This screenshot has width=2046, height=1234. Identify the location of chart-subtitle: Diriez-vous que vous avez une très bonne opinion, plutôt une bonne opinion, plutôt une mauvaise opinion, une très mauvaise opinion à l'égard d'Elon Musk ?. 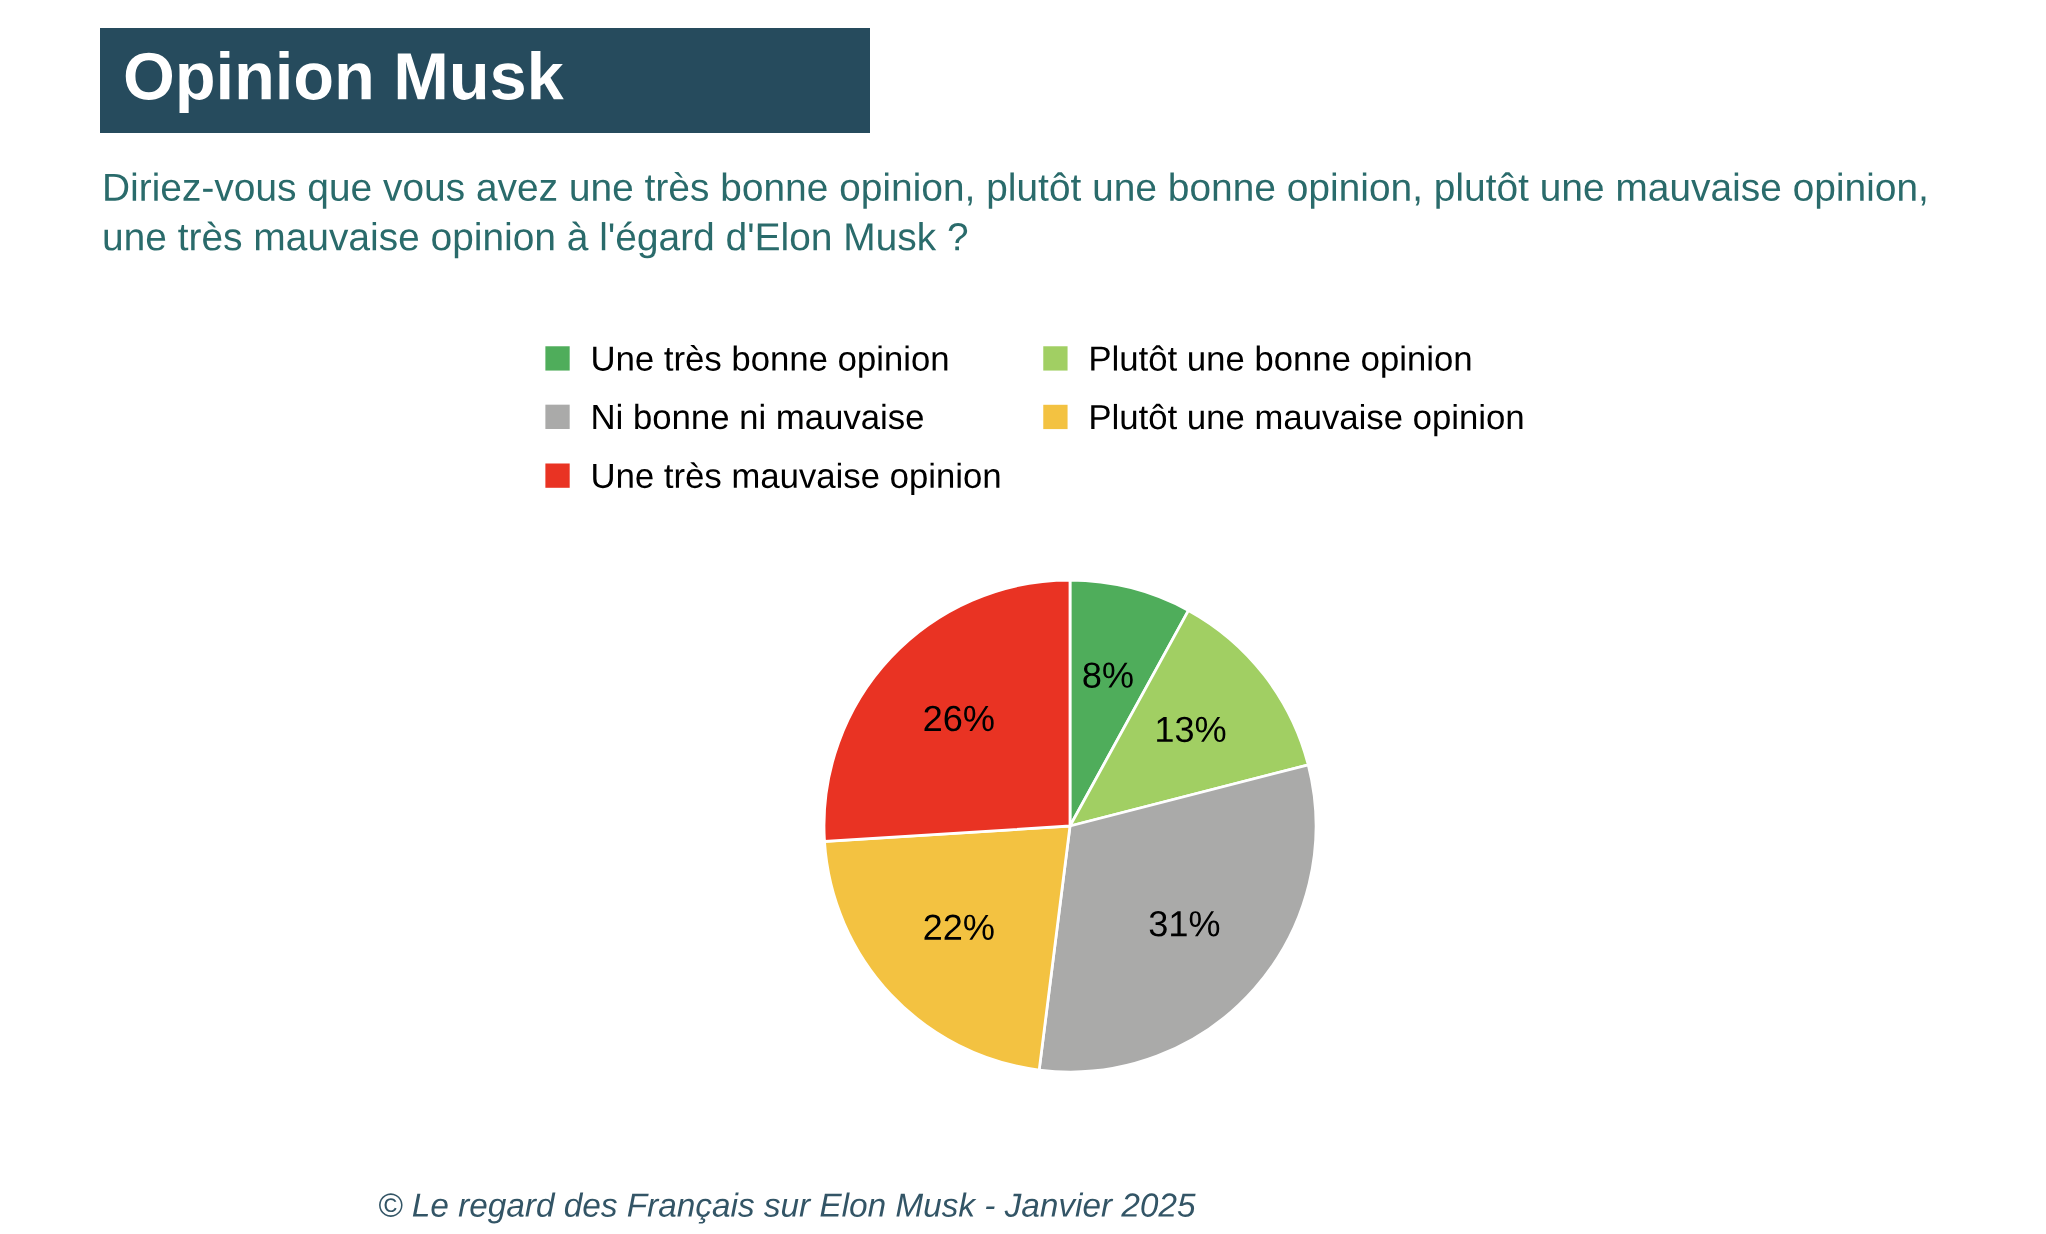
(1015, 215).